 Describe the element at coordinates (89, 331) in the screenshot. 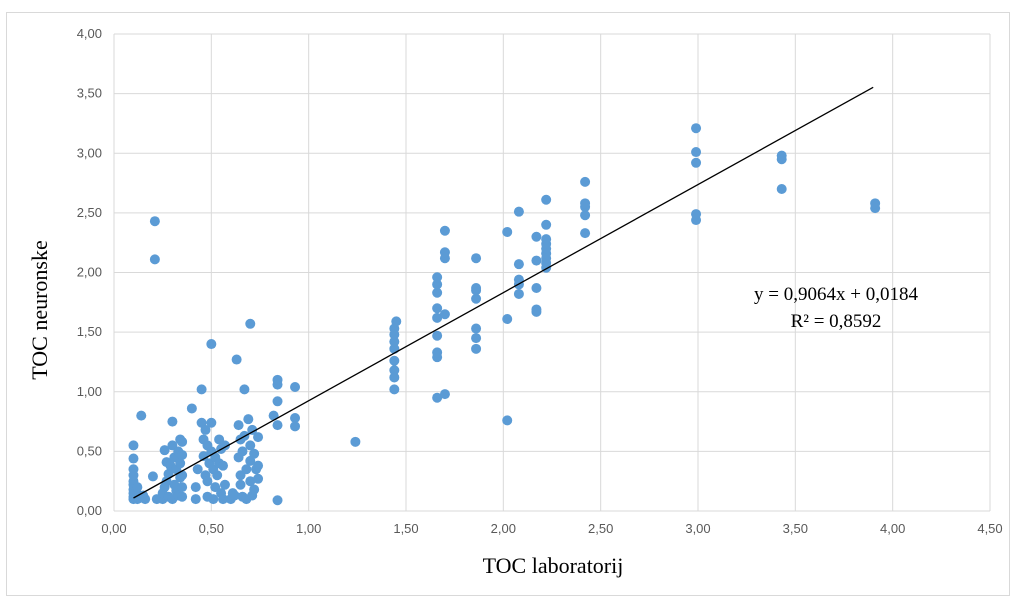

I see `y-tick-label: 1,50` at that location.